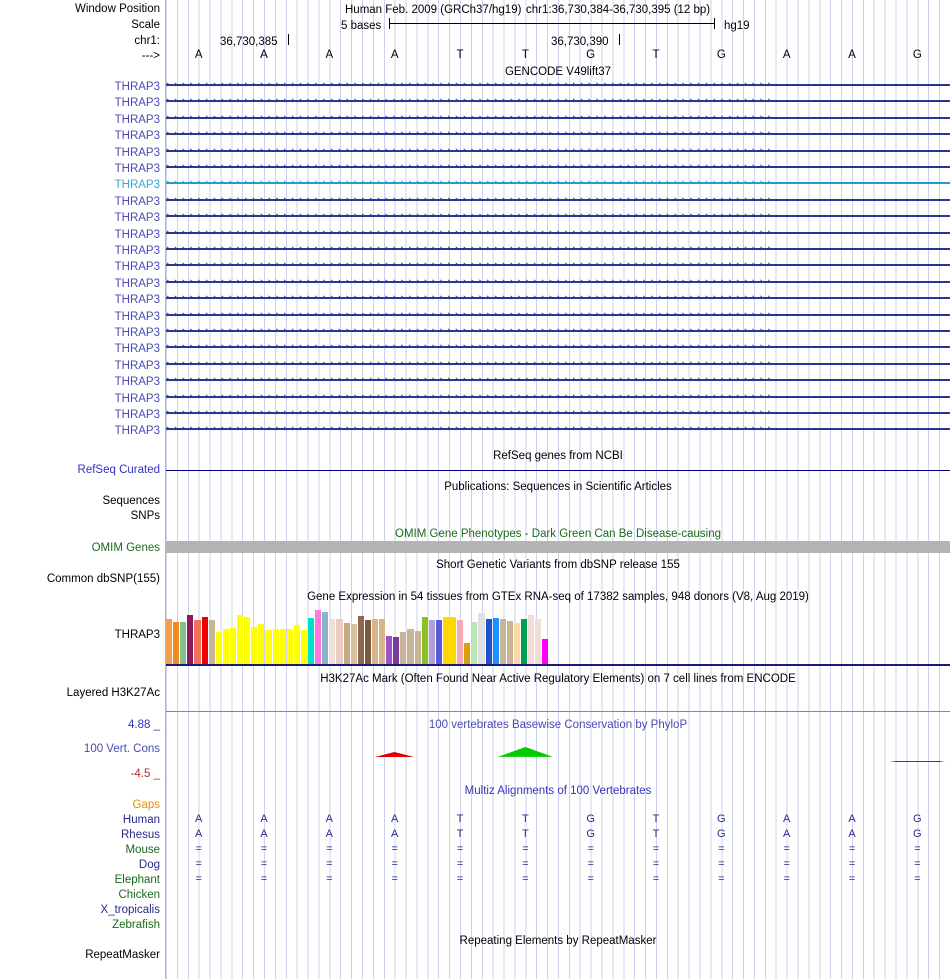  What do you see at coordinates (137, 635) in the screenshot?
I see `gtex-gene-label: THRAP3` at bounding box center [137, 635].